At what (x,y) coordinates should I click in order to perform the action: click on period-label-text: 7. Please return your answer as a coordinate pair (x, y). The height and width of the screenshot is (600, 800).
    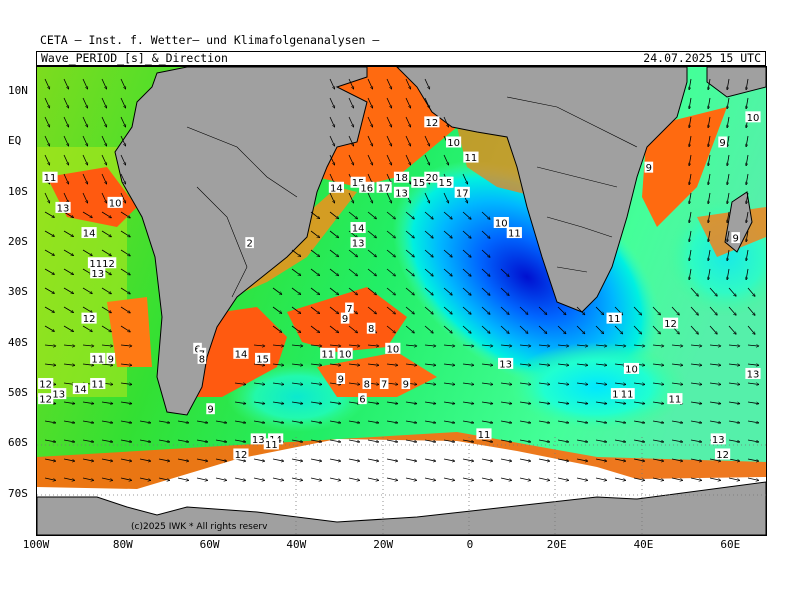
    Looking at the image, I should click on (384, 385).